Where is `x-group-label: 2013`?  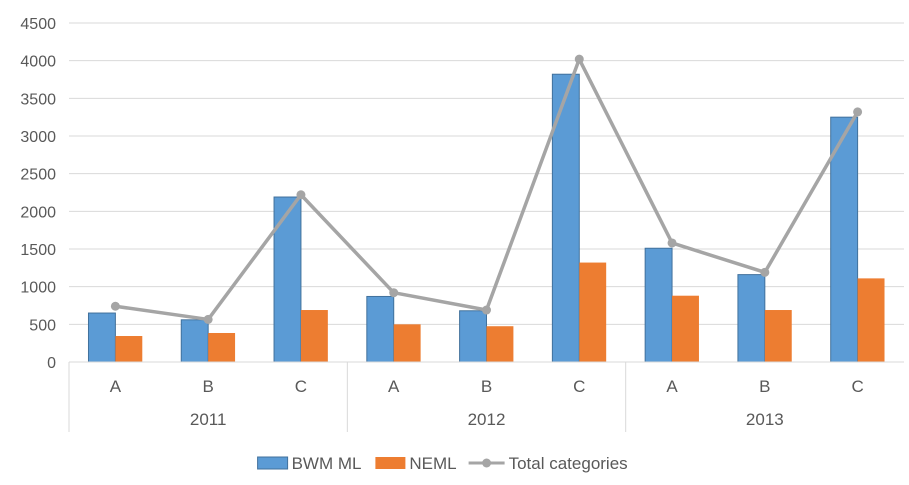
x-group-label: 2013 is located at coordinates (765, 419).